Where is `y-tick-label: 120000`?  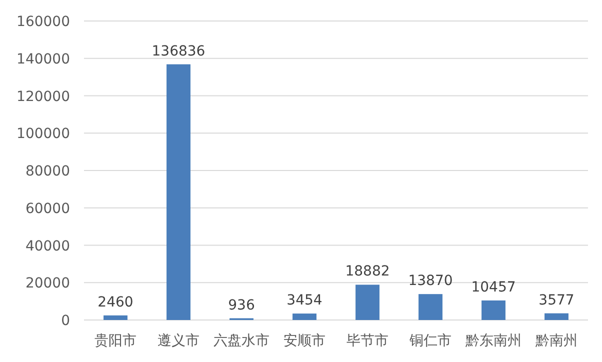 y-tick-label: 120000 is located at coordinates (43, 96).